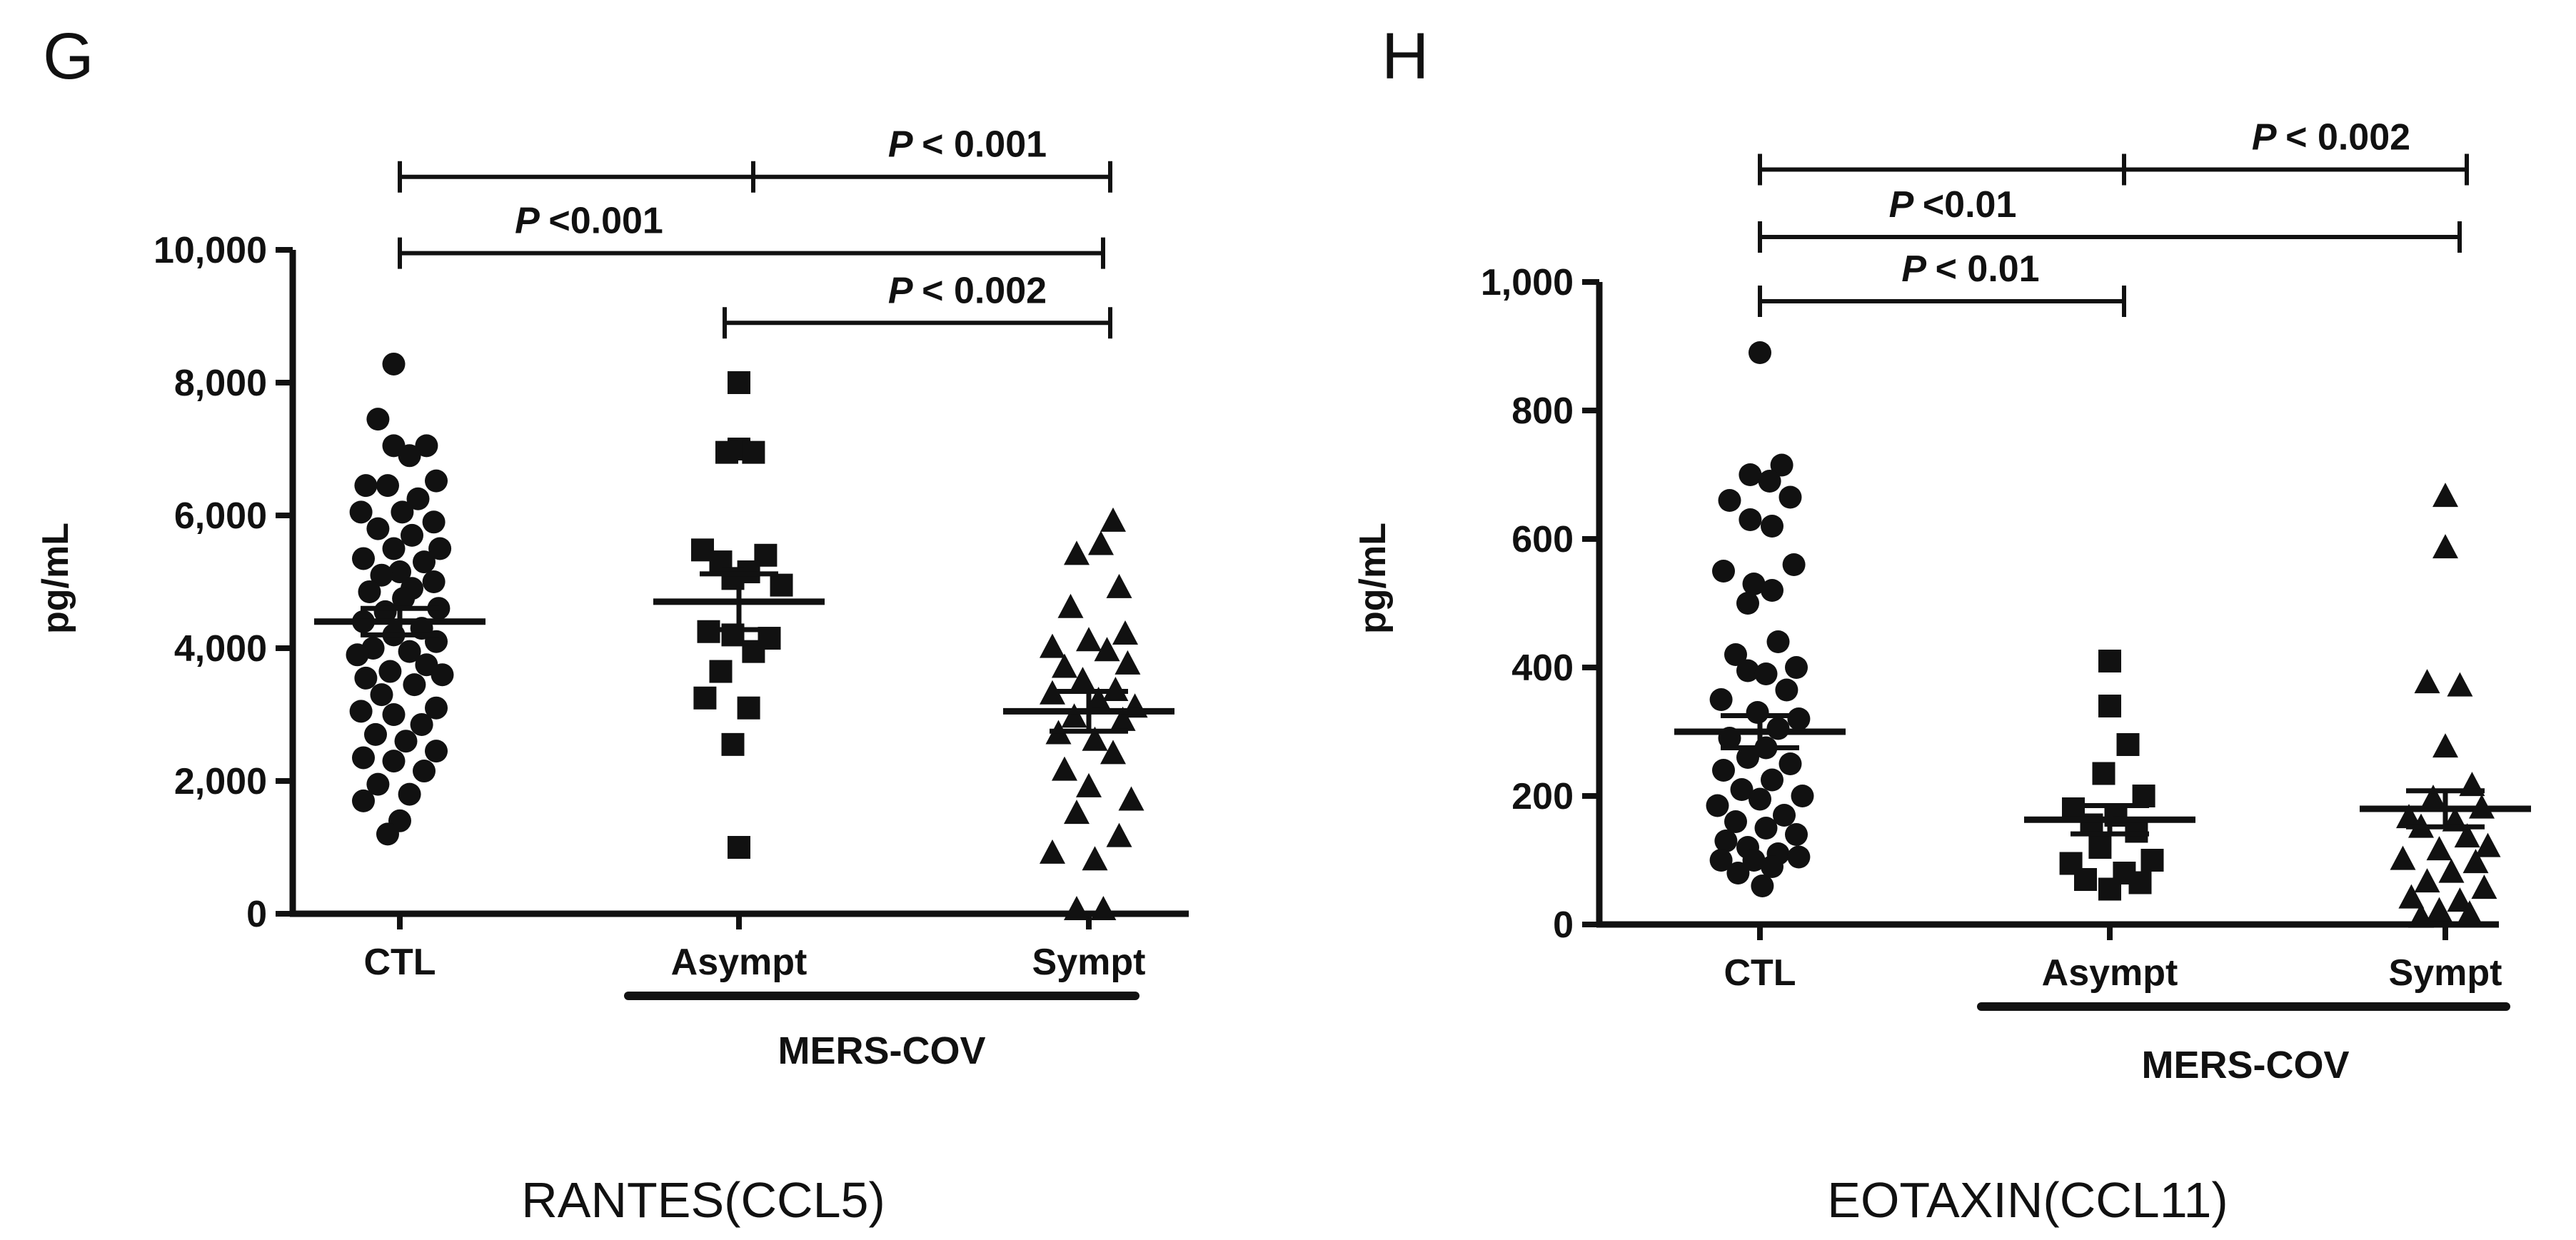 The height and width of the screenshot is (1240, 2576). Describe the element at coordinates (2028, 1200) in the screenshot. I see `panel-caption: EOTAXIN(CCL11)` at that location.